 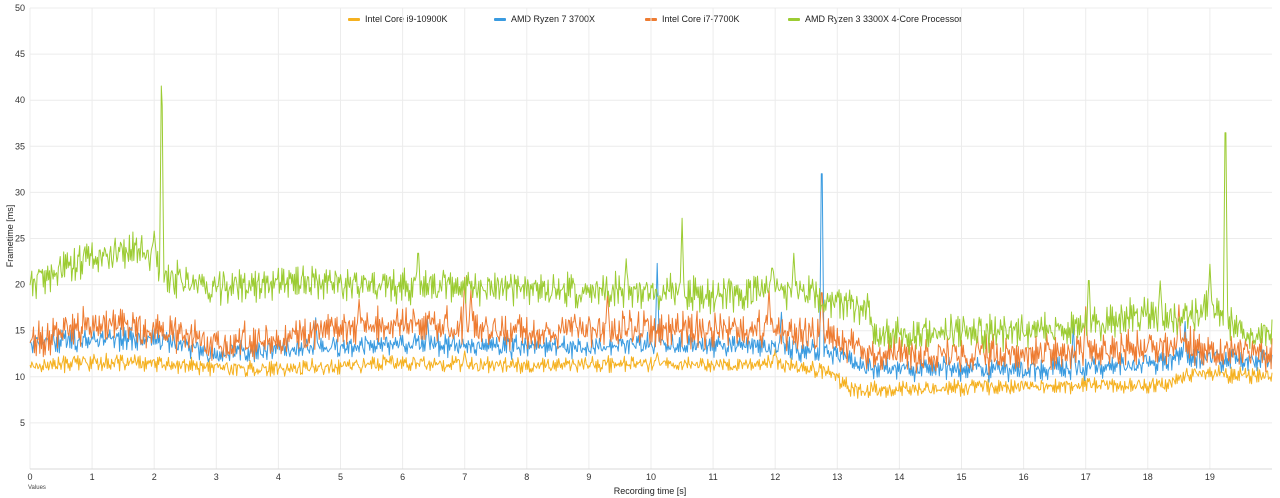 I want to click on x-tick-label: 8, so click(x=526, y=477).